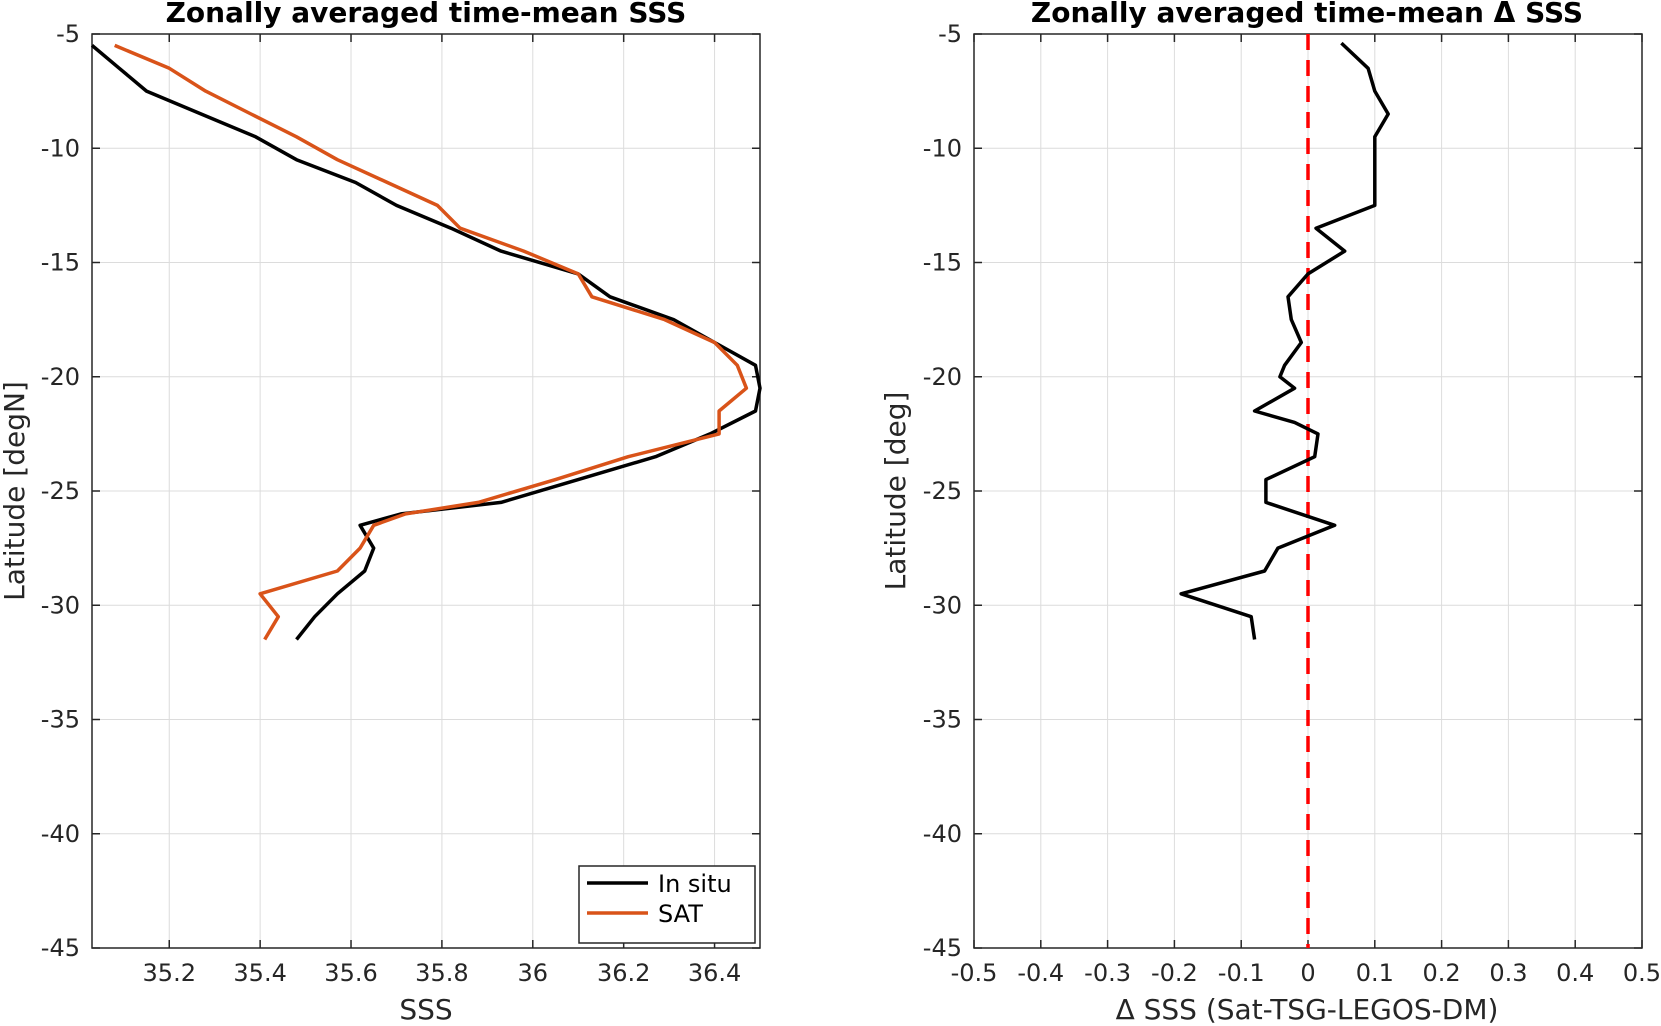 The height and width of the screenshot is (1026, 1661). What do you see at coordinates (942, 720) in the screenshot?
I see `delta-sss-y-tick-label: -35` at bounding box center [942, 720].